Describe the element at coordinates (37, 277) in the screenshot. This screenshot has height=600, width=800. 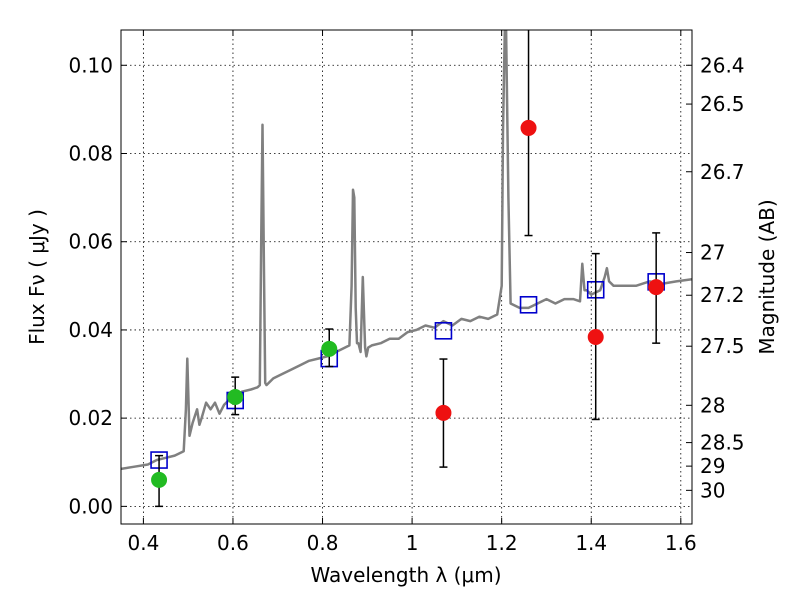
I see `y-axis-label: Flux Fν ( μJy )` at that location.